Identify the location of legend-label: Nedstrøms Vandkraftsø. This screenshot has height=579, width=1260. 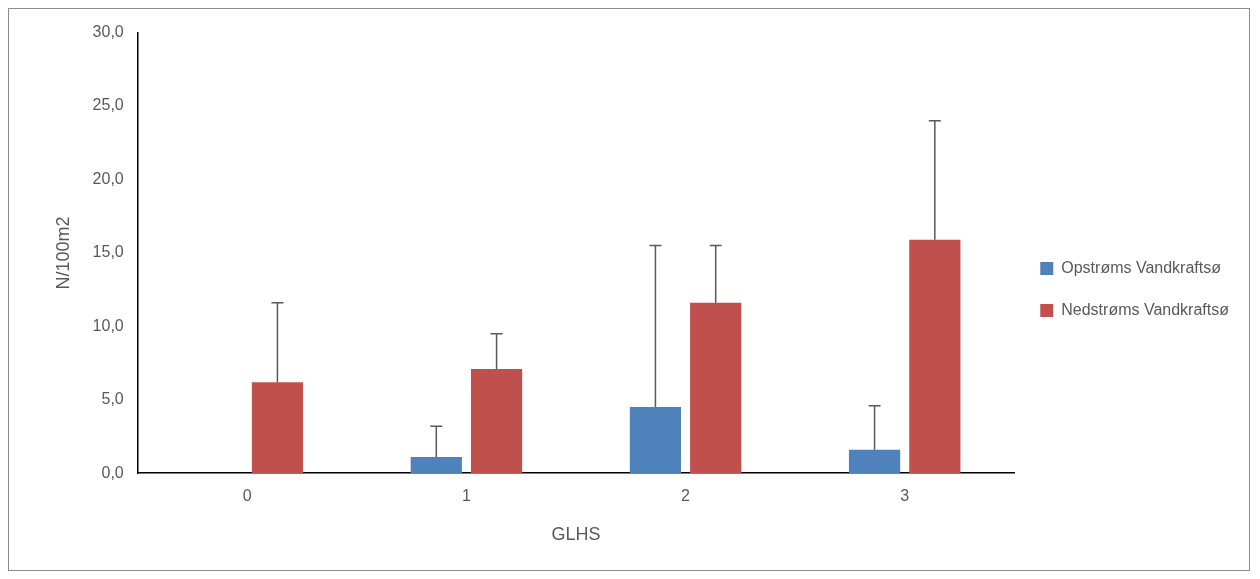
(1145, 309).